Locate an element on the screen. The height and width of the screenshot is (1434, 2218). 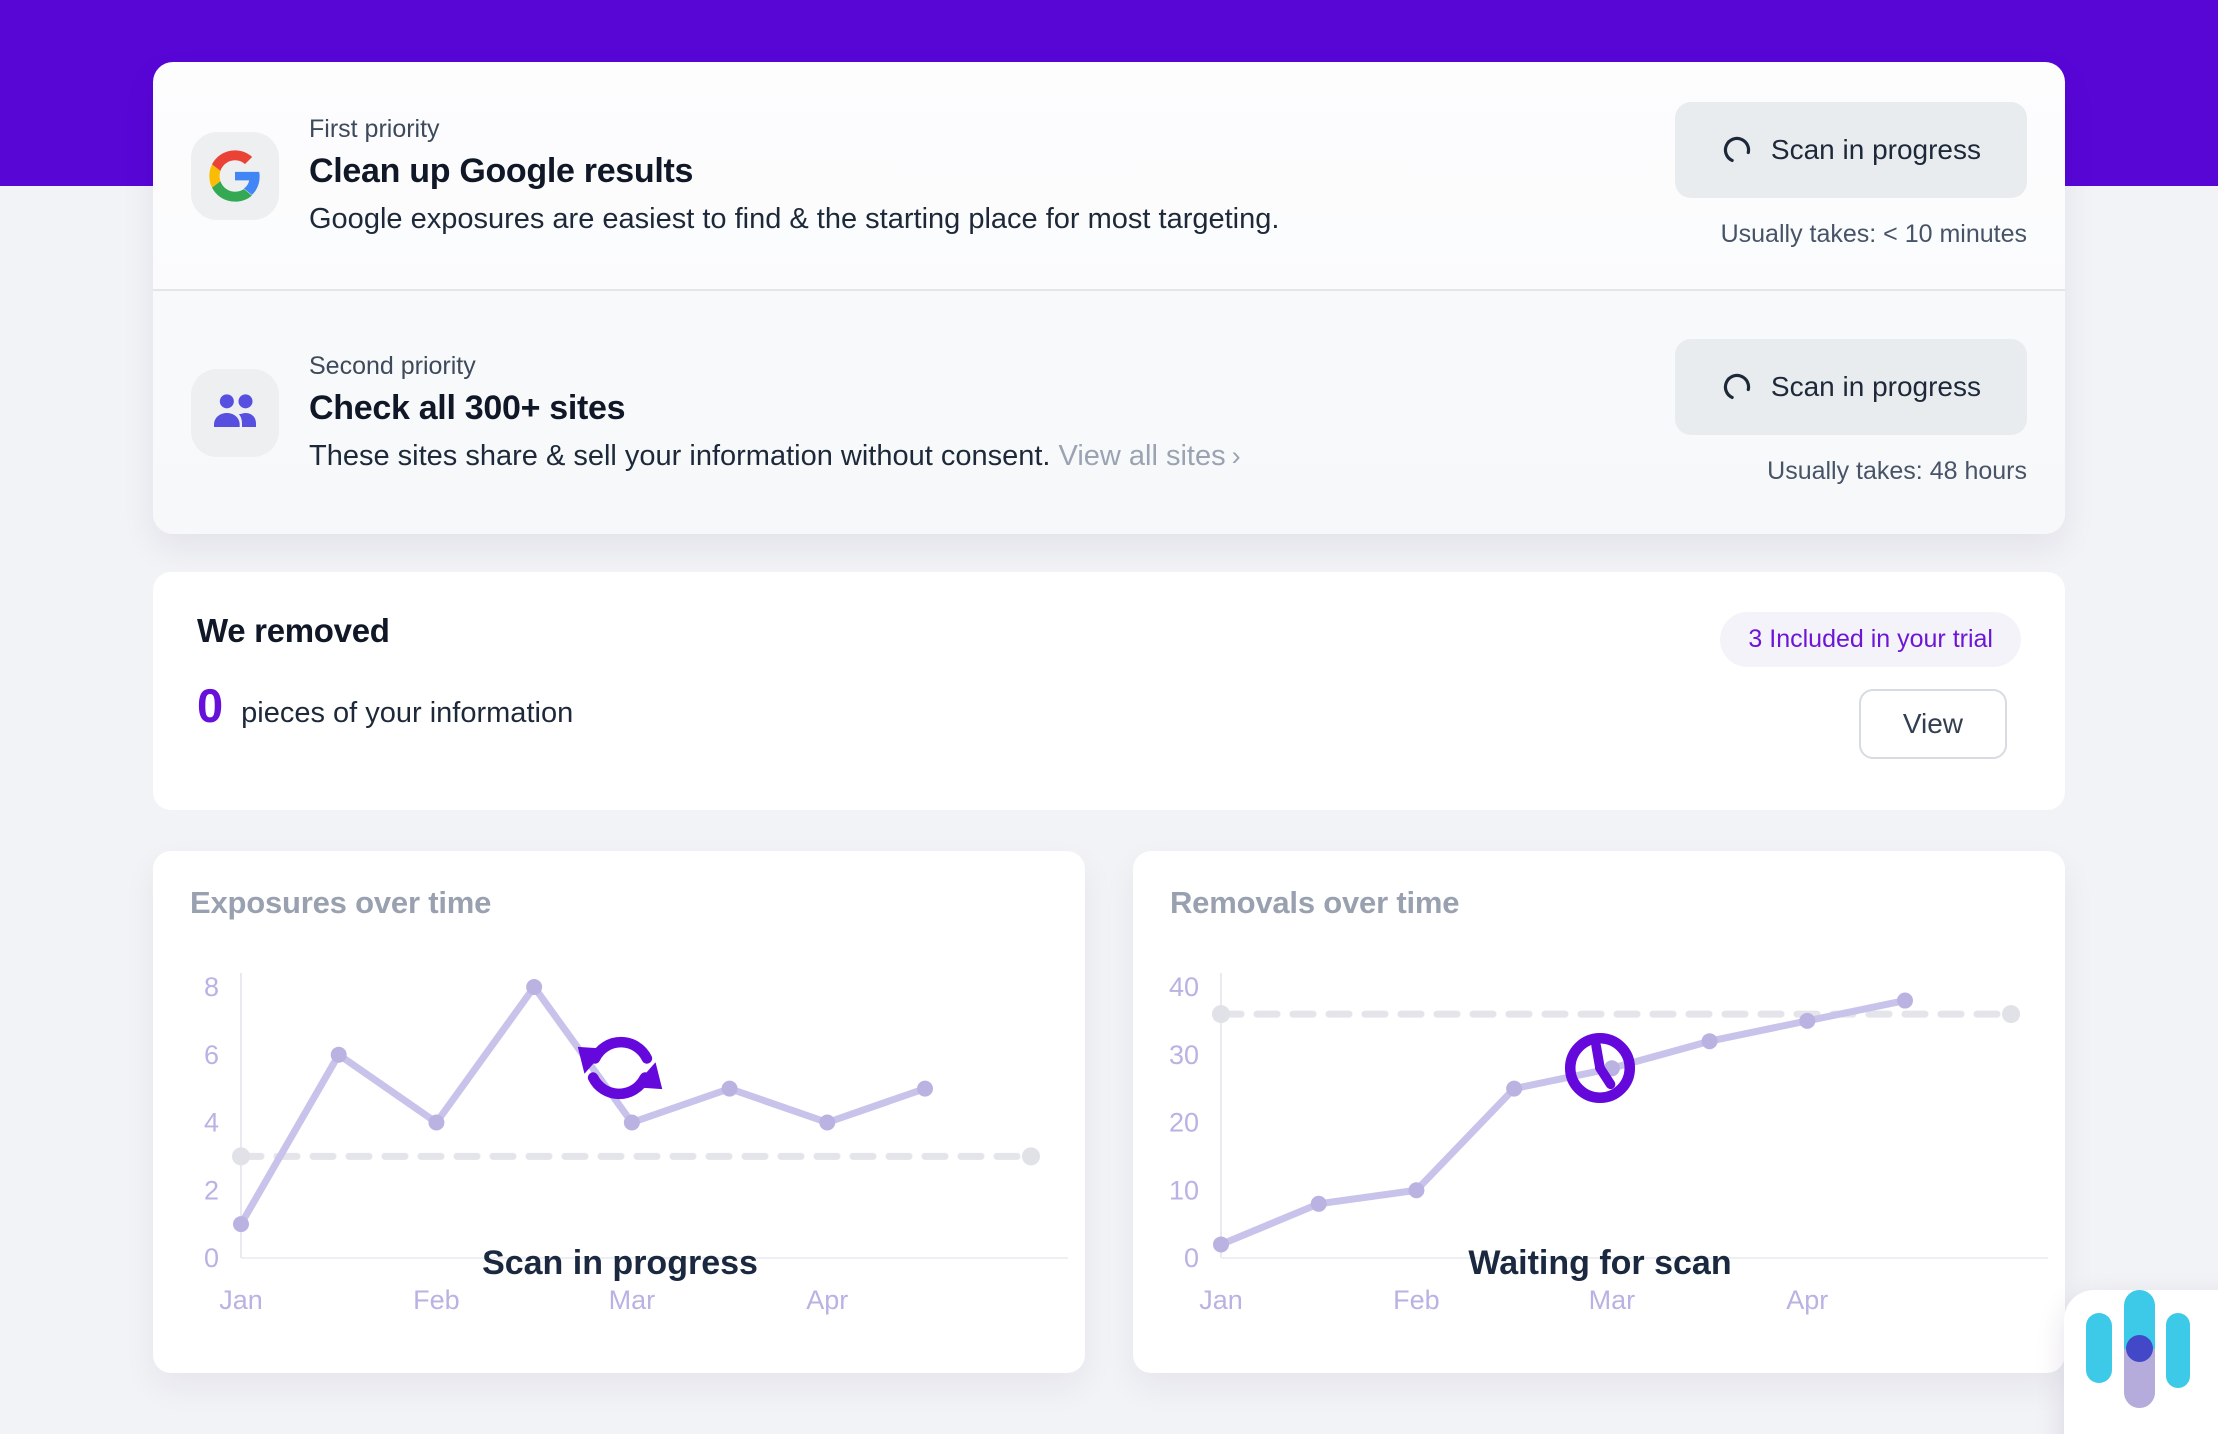
removed-title: We removed is located at coordinates (293, 630).